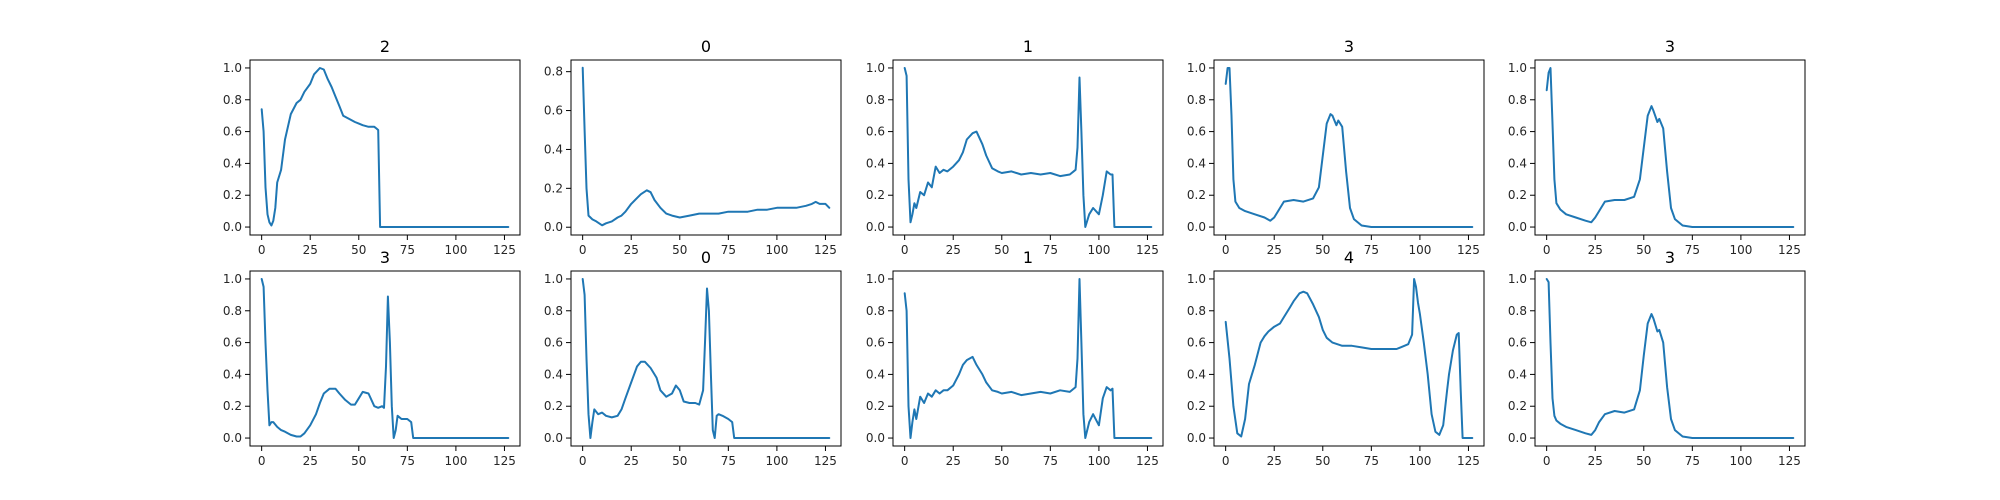 This screenshot has height=500, width=2000. I want to click on subplot-3: 0 25 50 75 100 125 0.0 0.2 0.4 0.6 0.8 1.0 1, so click(1015, 147).